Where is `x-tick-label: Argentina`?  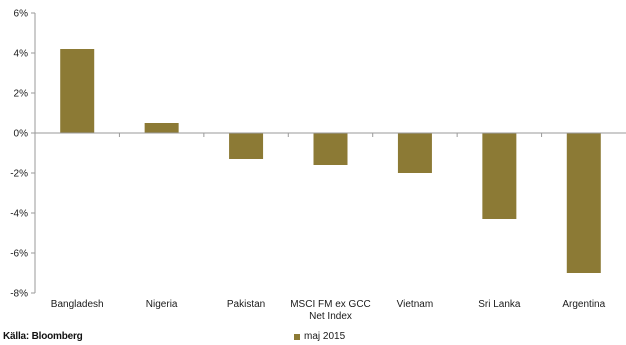 x-tick-label: Argentina is located at coordinates (583, 304).